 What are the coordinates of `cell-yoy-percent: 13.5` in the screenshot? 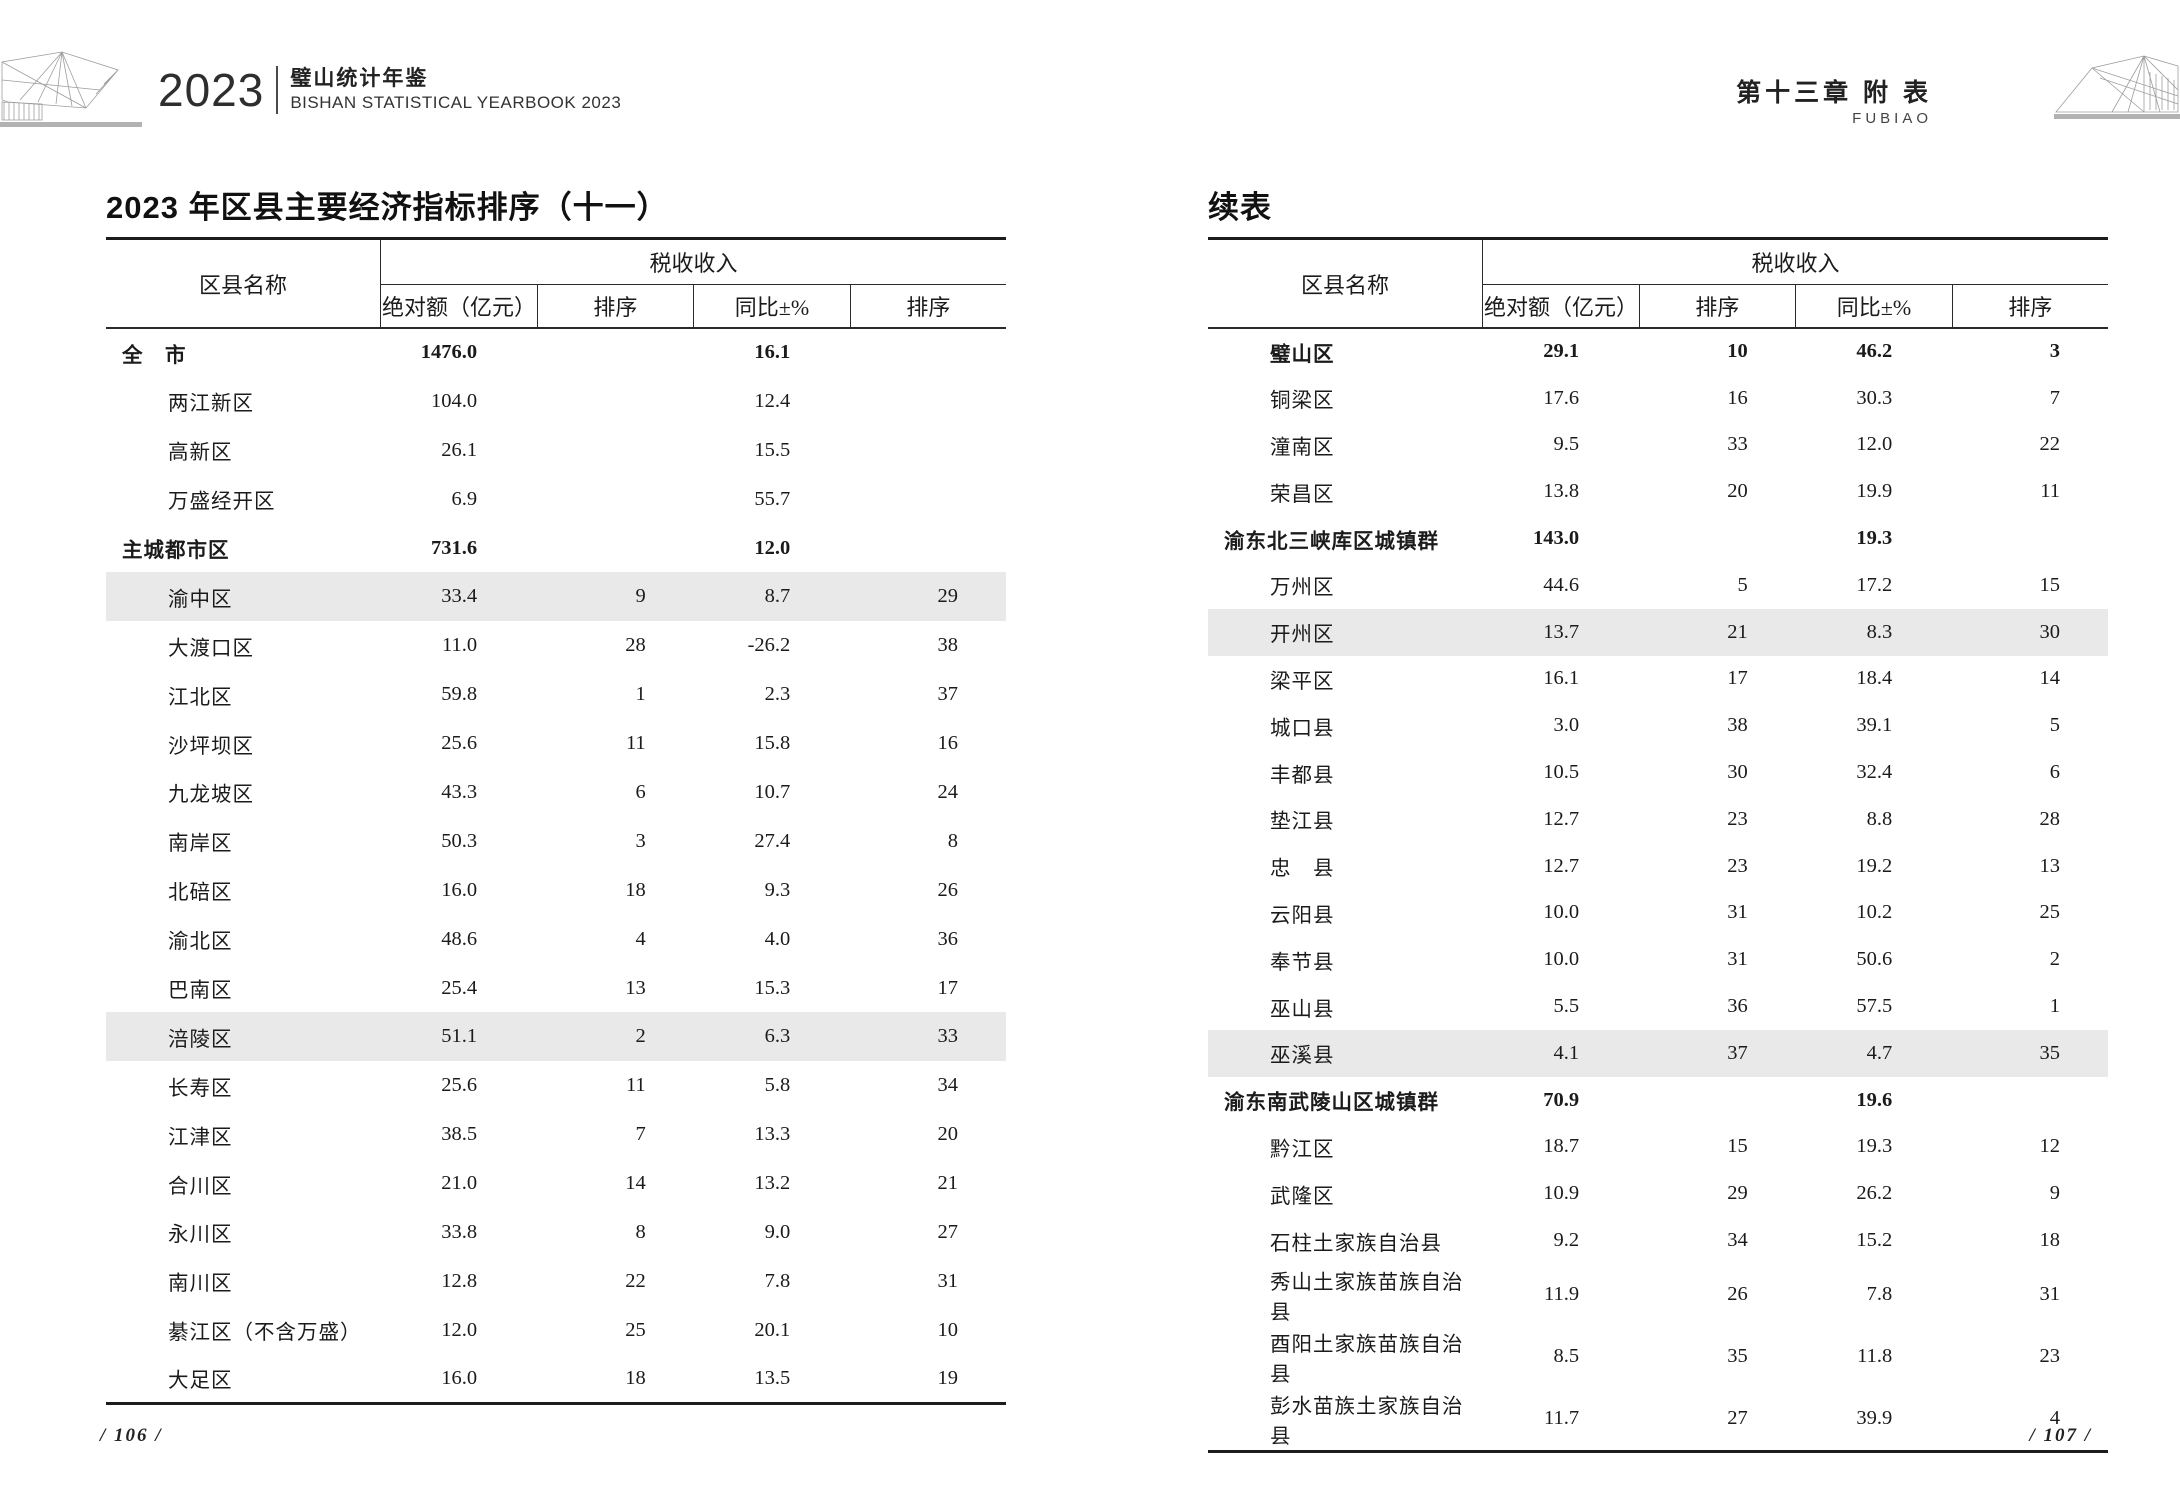 It's located at (772, 1377).